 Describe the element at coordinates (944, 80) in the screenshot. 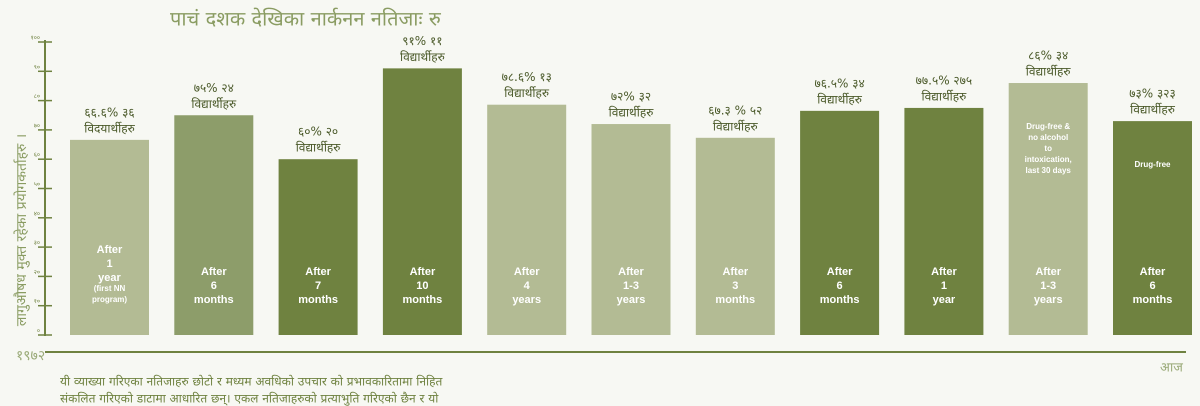

I see `value-label: ७७.५% २७५` at that location.